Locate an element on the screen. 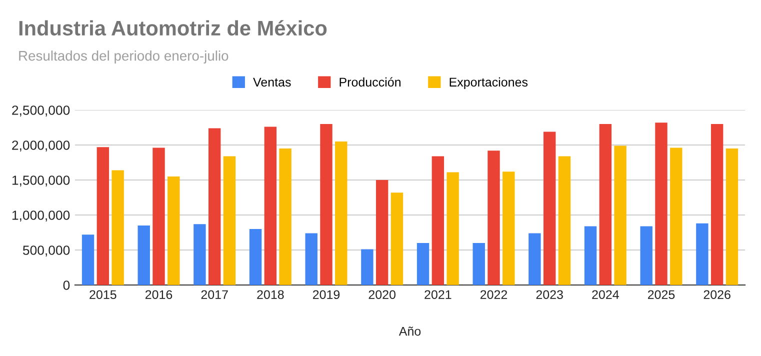  y-tick-label: 1,500,000 is located at coordinates (41, 181).